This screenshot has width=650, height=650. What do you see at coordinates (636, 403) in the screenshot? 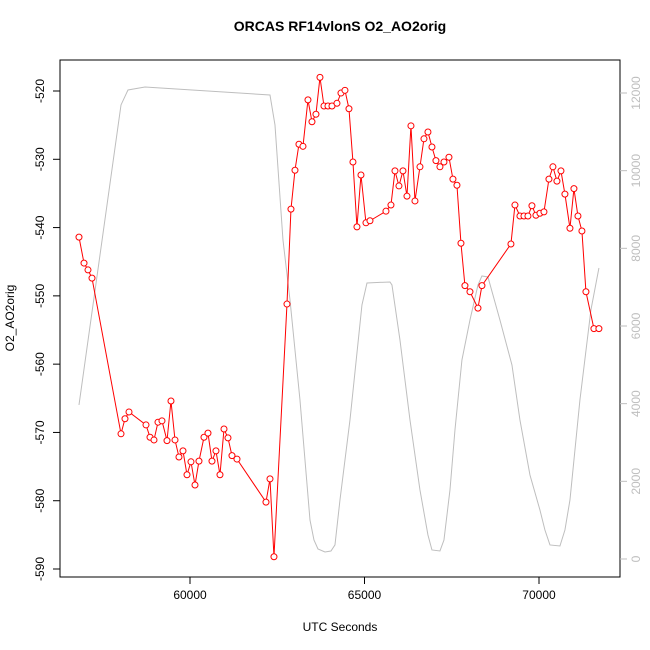
I see `y2-tick-label: 4000` at bounding box center [636, 403].